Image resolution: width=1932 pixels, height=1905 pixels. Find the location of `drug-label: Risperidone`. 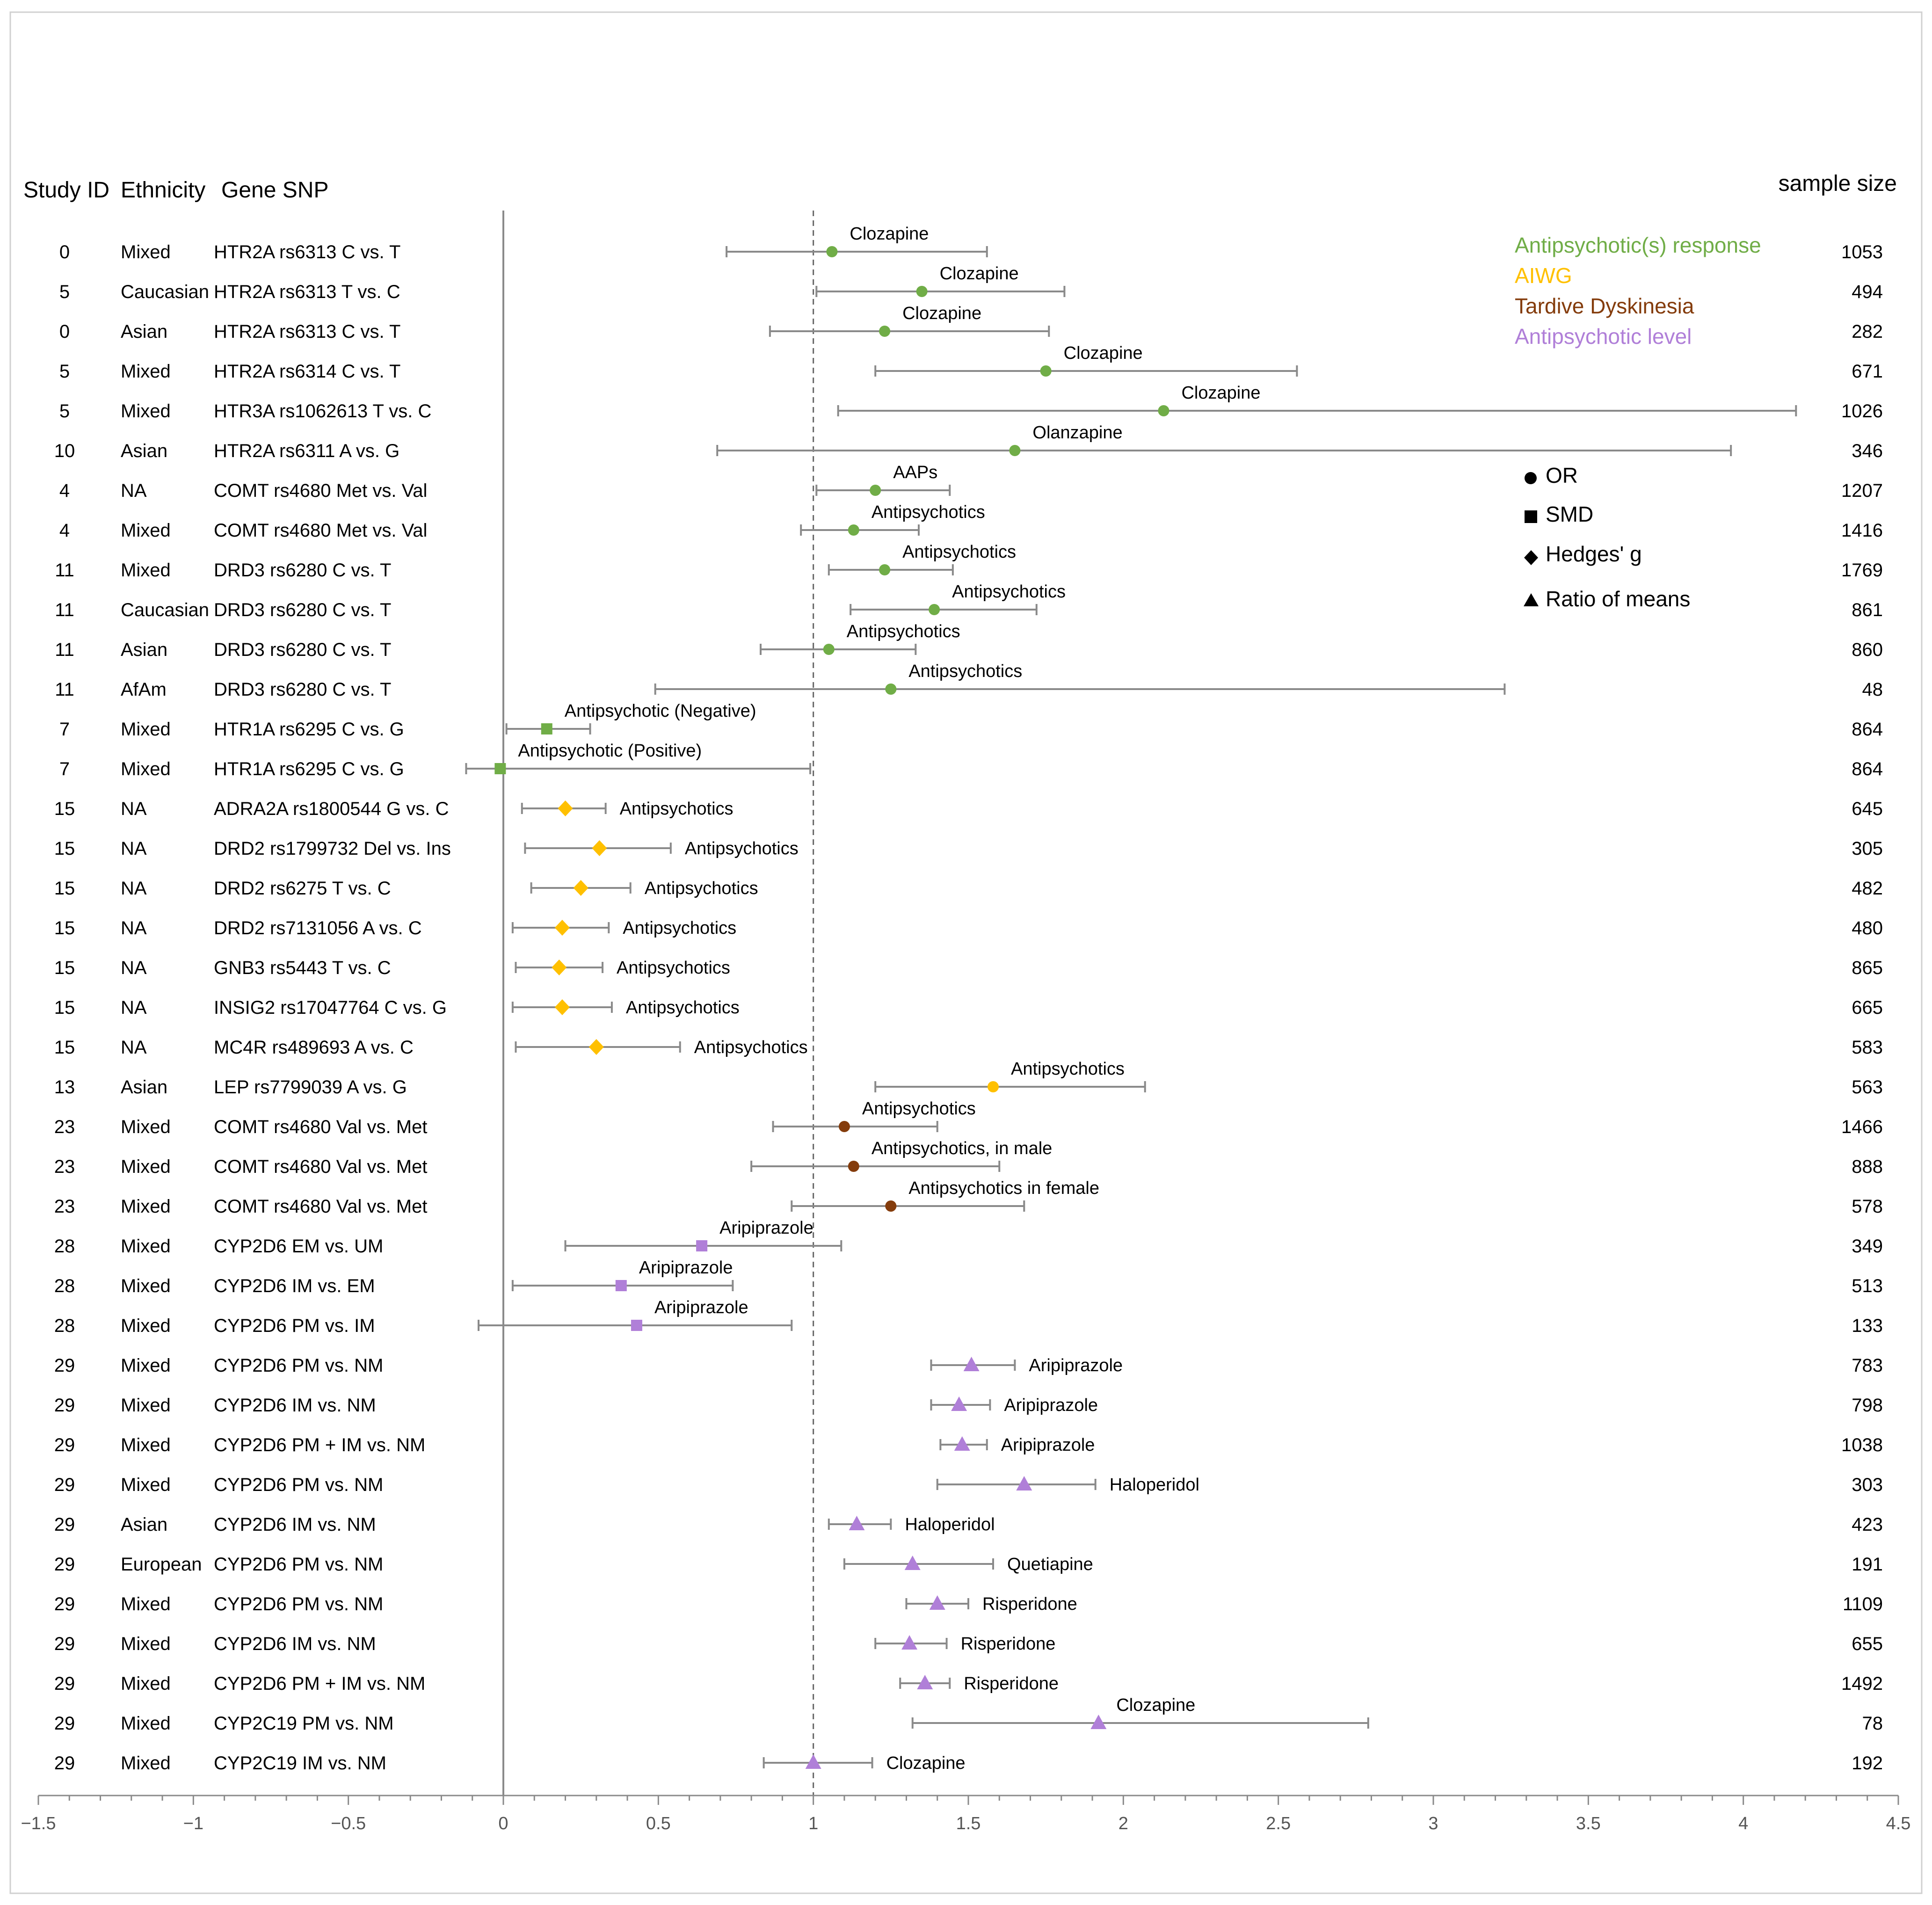

drug-label: Risperidone is located at coordinates (1009, 1644).